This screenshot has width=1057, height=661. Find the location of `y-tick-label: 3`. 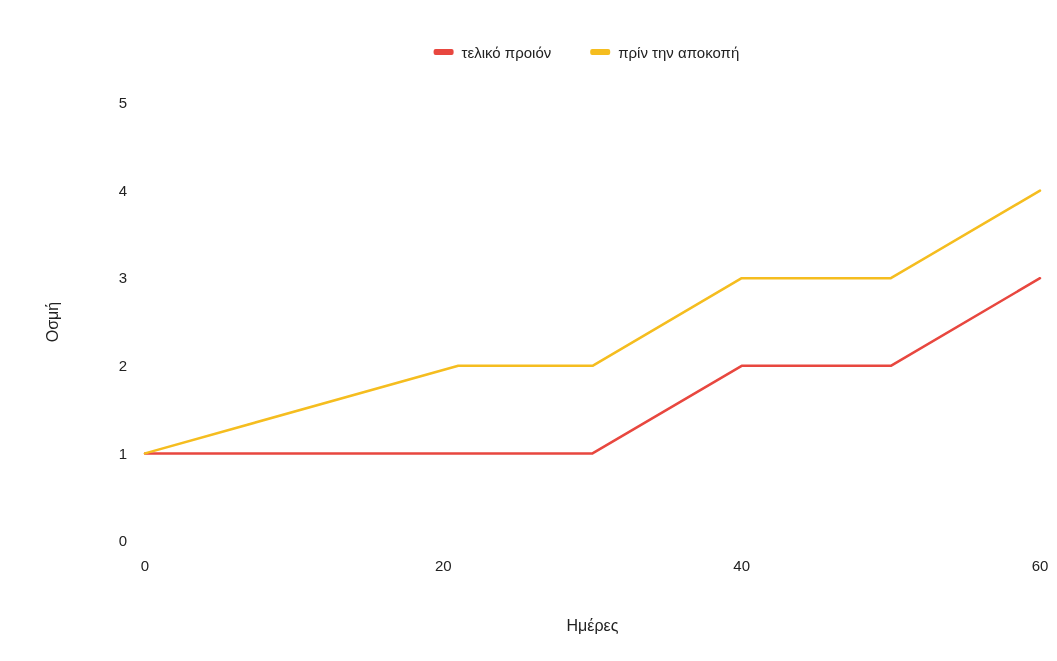

y-tick-label: 3 is located at coordinates (122, 278).